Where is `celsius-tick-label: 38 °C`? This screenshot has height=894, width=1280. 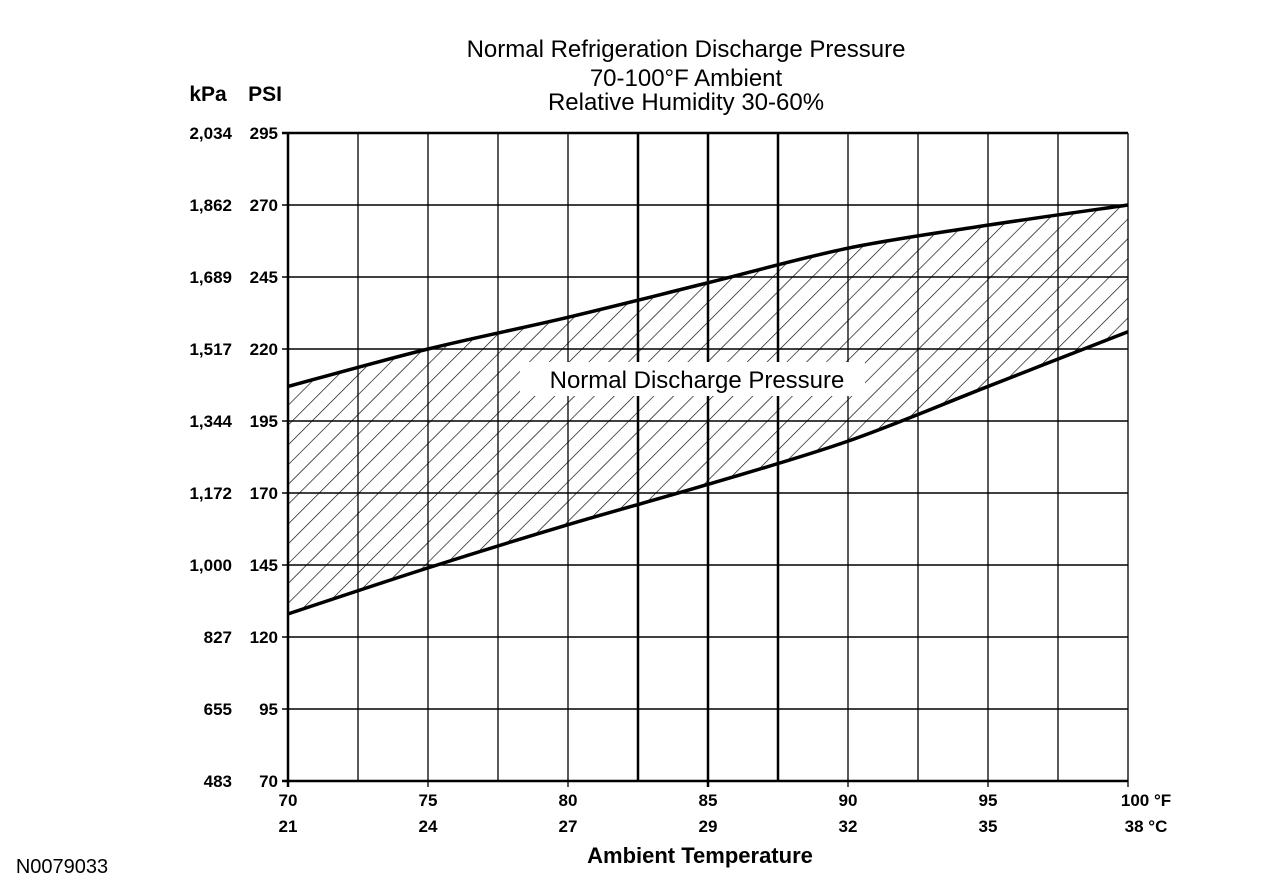 celsius-tick-label: 38 °C is located at coordinates (1146, 826).